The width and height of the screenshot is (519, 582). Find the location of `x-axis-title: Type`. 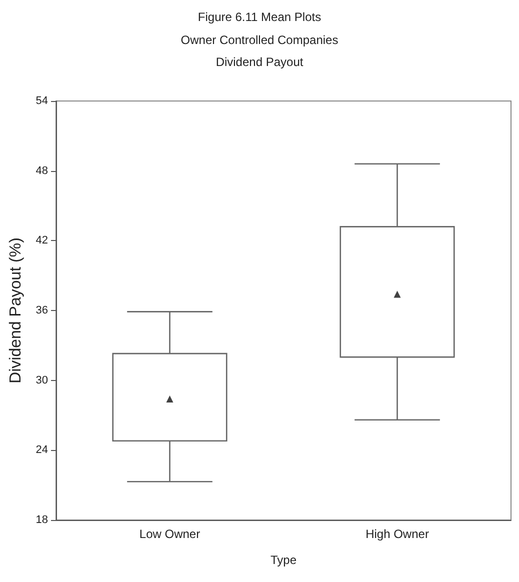

x-axis-title: Type is located at coordinates (283, 560).